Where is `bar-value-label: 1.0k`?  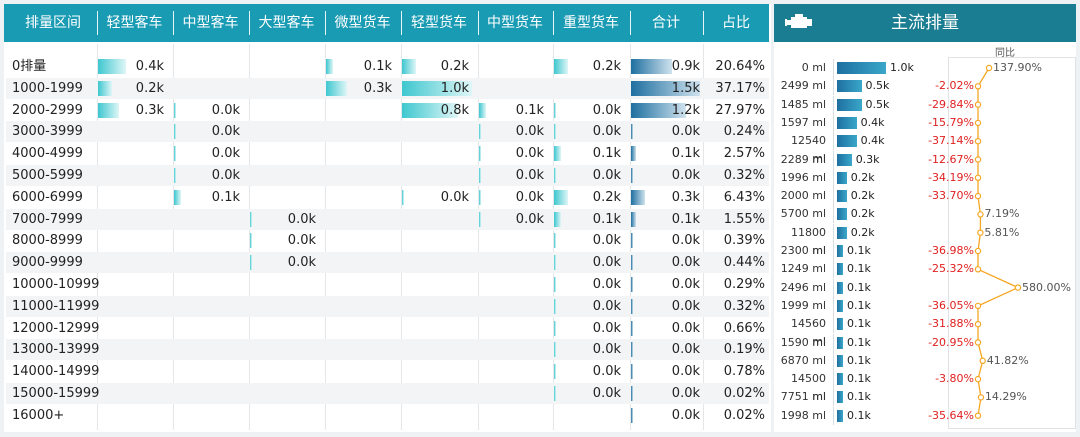
bar-value-label: 1.0k is located at coordinates (902, 67).